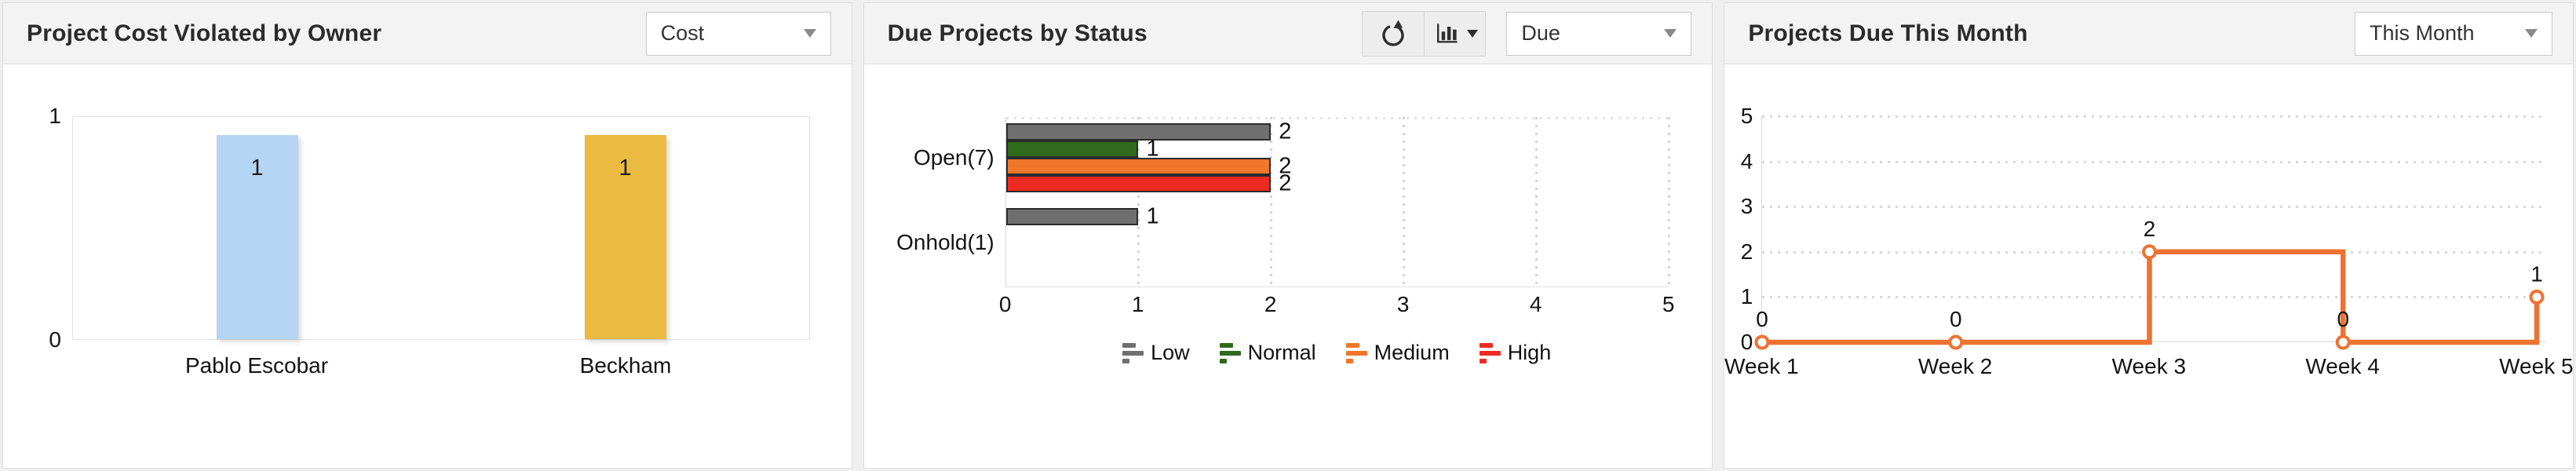 The image size is (2576, 471). I want to click on legend-label: High, so click(1529, 352).